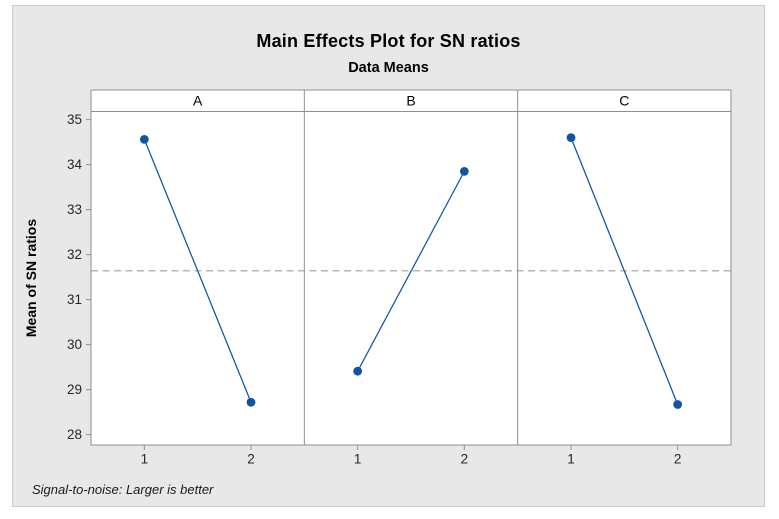  Describe the element at coordinates (74, 119) in the screenshot. I see `y-tick-label: 35` at that location.